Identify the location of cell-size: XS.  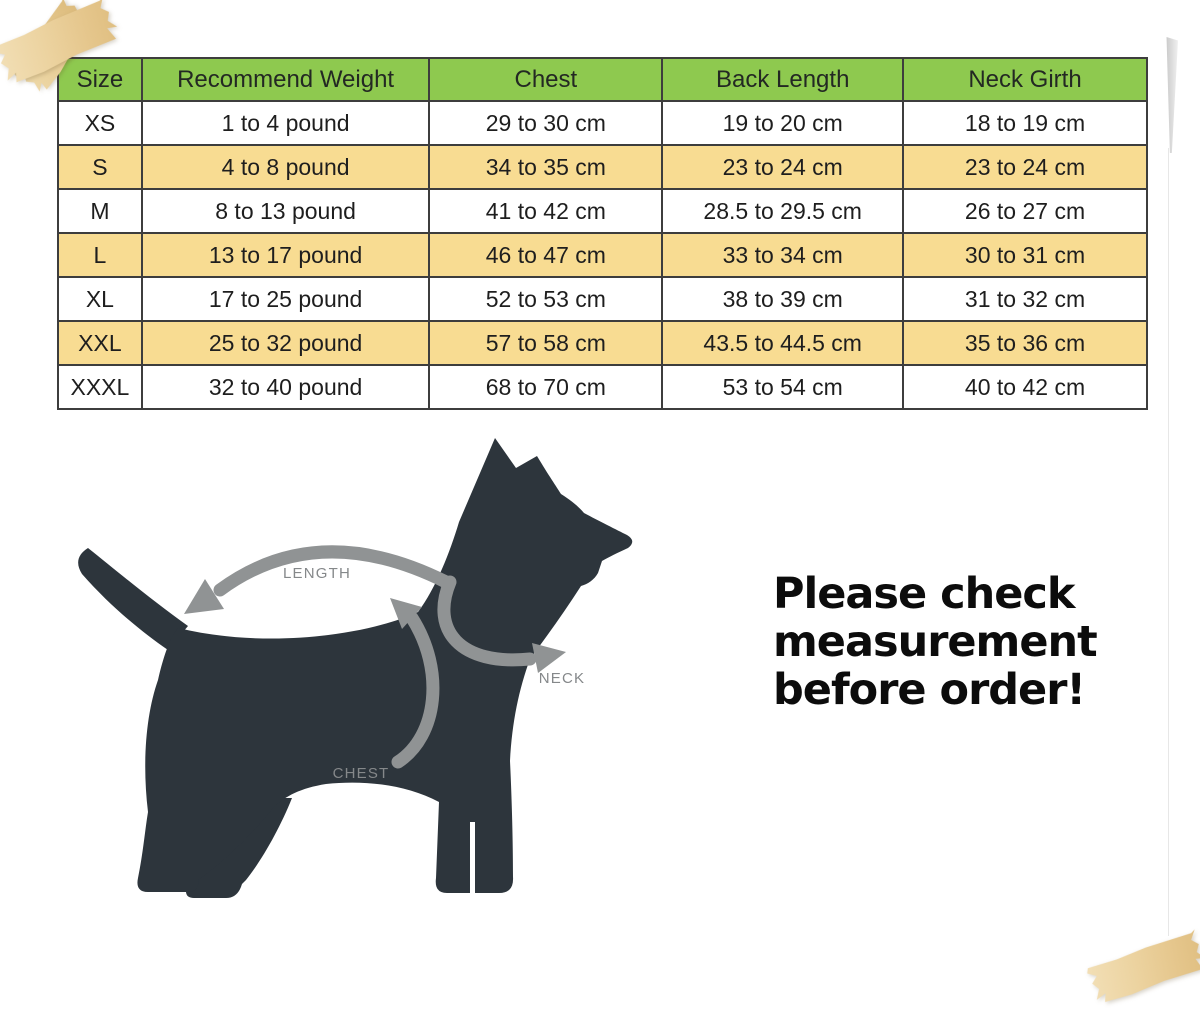
(100, 123).